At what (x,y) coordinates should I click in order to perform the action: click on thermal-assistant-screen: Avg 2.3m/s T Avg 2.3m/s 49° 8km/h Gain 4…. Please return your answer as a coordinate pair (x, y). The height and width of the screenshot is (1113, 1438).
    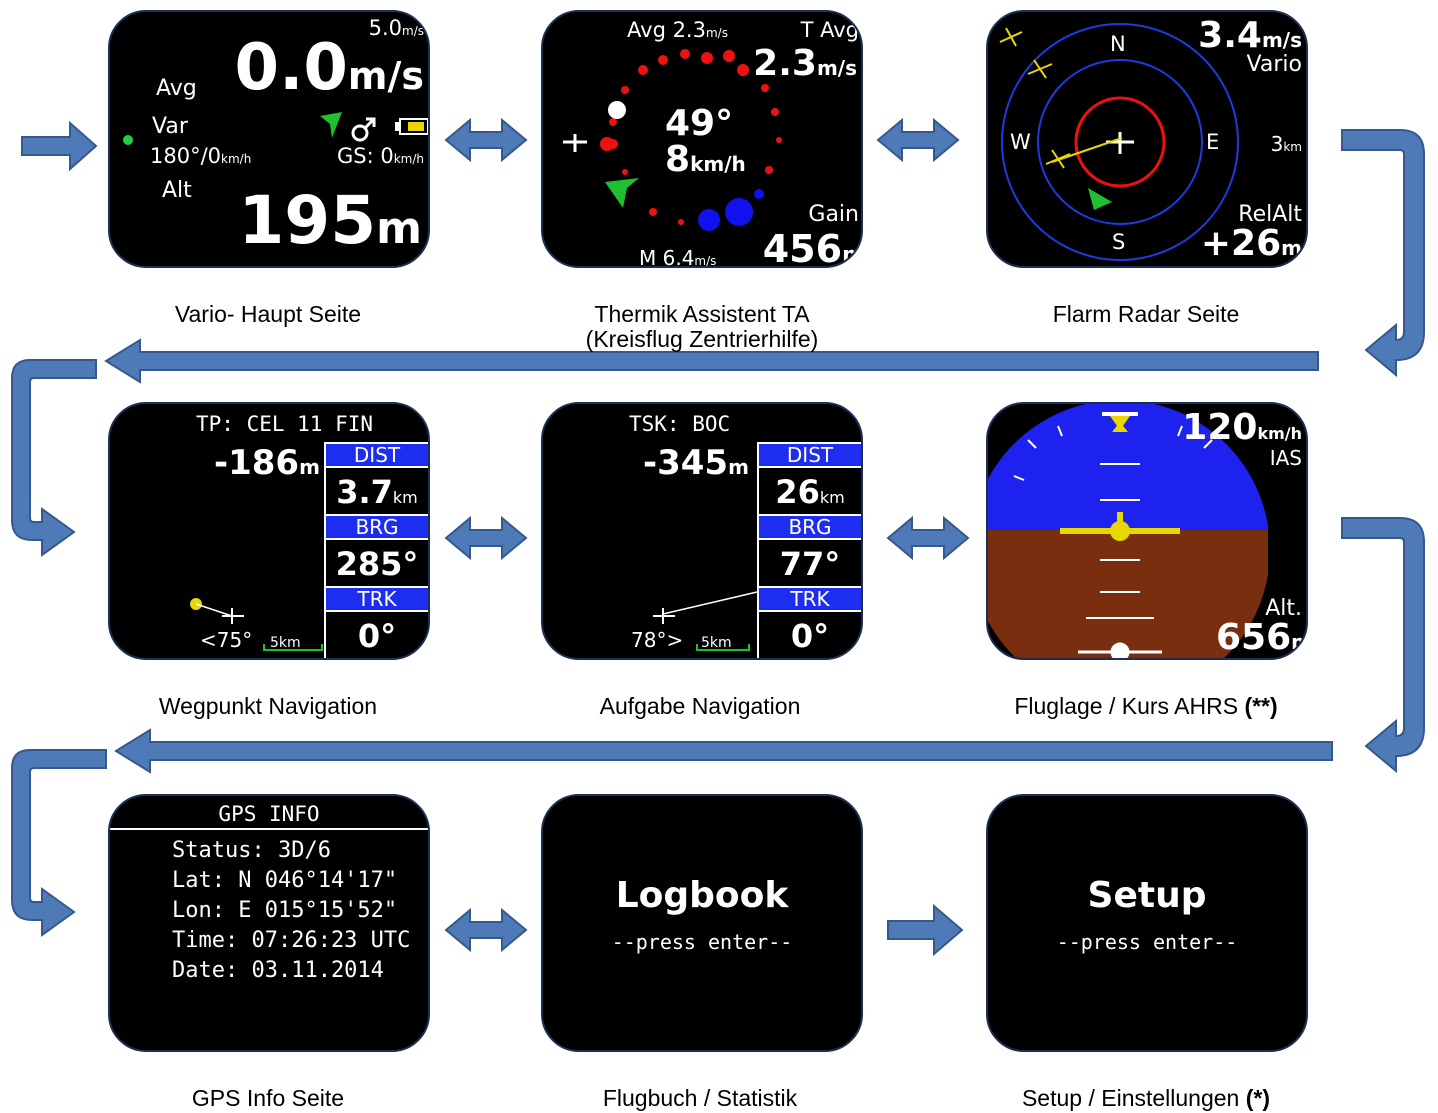
    Looking at the image, I should click on (702, 139).